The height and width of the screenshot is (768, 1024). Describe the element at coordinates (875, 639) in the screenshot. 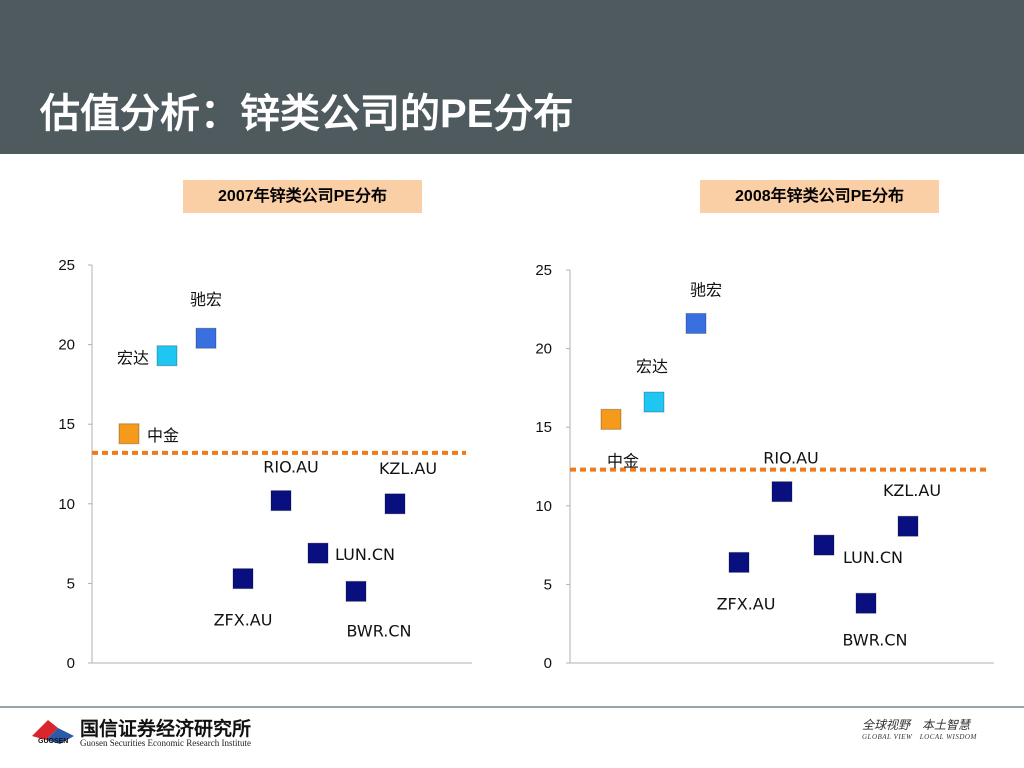

I see `chart-2008-point-label: BWR.CN` at that location.